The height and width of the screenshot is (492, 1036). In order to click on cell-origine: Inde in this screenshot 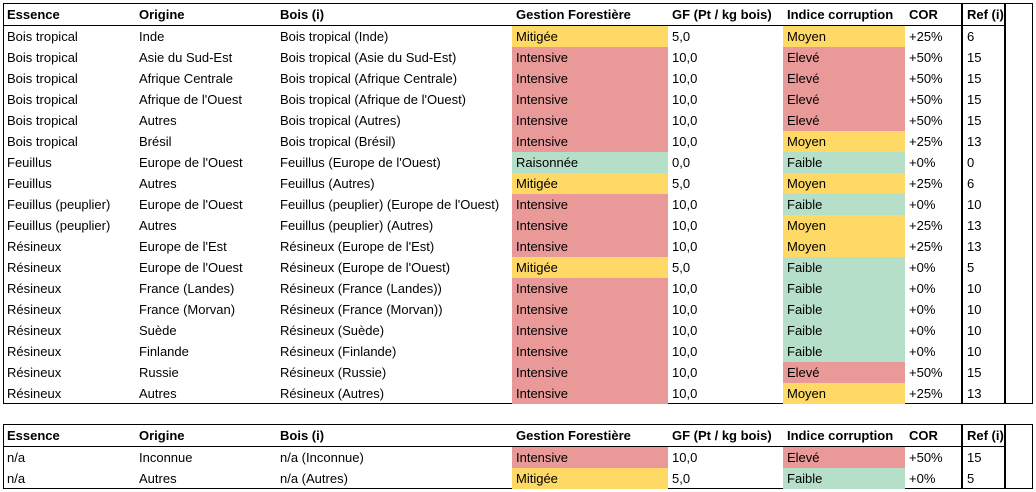, I will do `click(152, 36)`.